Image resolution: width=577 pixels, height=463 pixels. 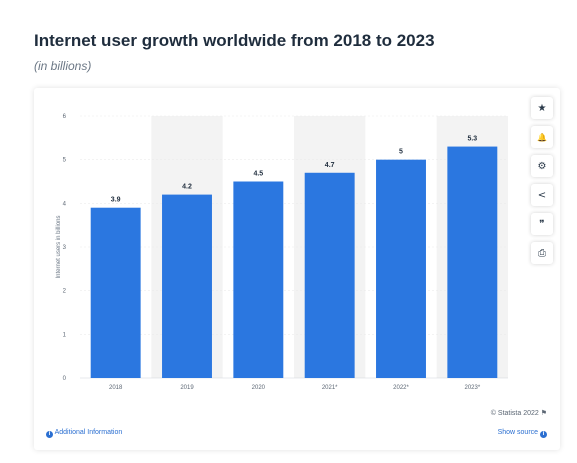 What do you see at coordinates (65, 204) in the screenshot?
I see `y-tick-label: 4` at bounding box center [65, 204].